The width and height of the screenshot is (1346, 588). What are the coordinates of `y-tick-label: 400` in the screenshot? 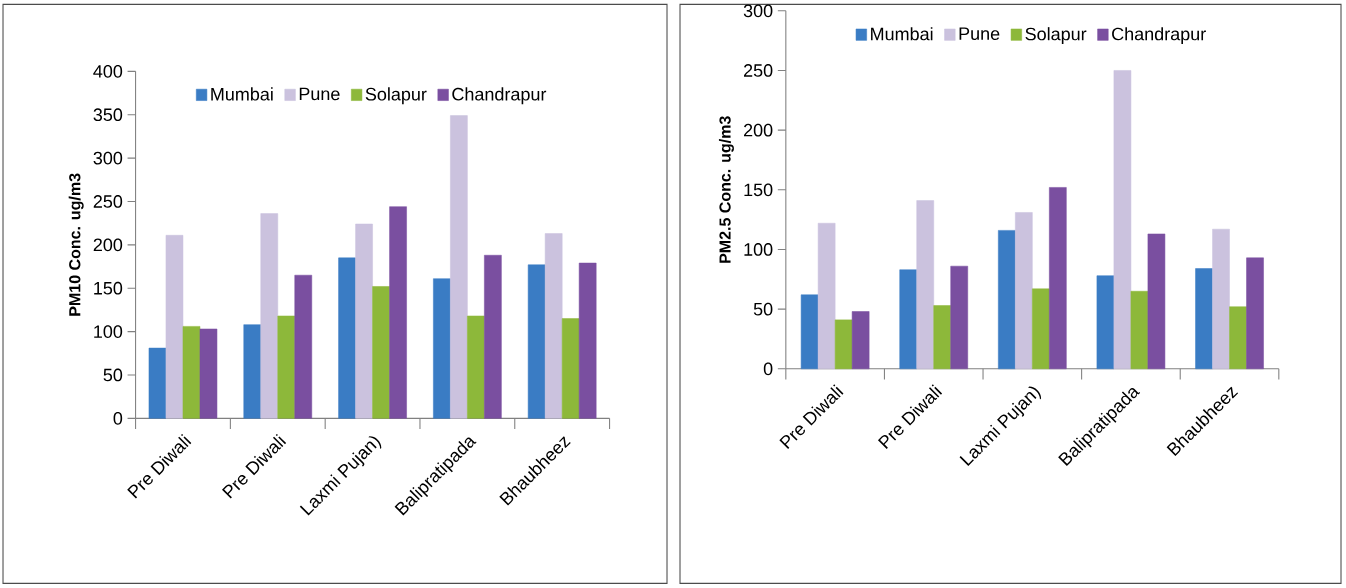 It's located at (108, 71).